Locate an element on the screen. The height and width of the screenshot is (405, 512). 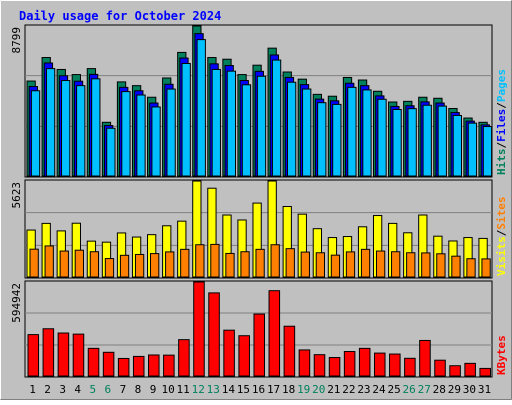
legend-part: Pages is located at coordinates (501, 85).